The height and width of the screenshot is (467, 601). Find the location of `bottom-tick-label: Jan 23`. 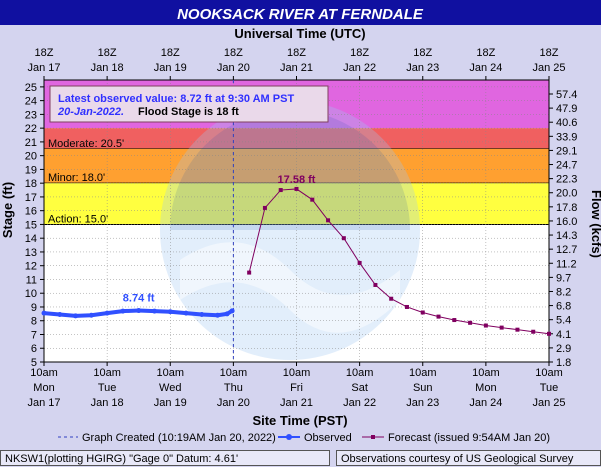

bottom-tick-label: Jan 23 is located at coordinates (422, 403).